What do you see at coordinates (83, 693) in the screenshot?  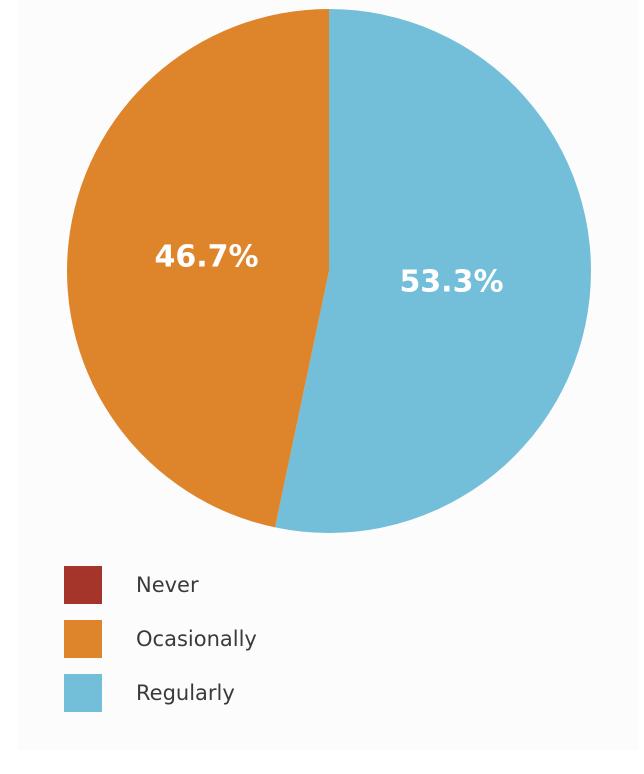 I see `legend-swatch-regularly` at bounding box center [83, 693].